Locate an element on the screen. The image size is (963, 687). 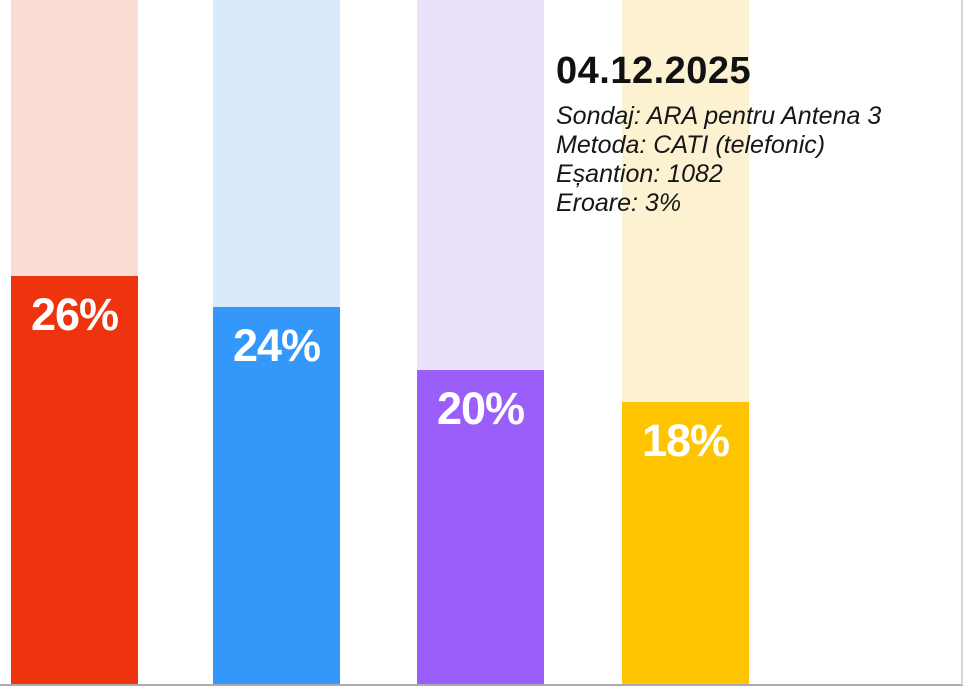
poll-info-line-eroare: Eroare: 3% is located at coordinates (619, 203).